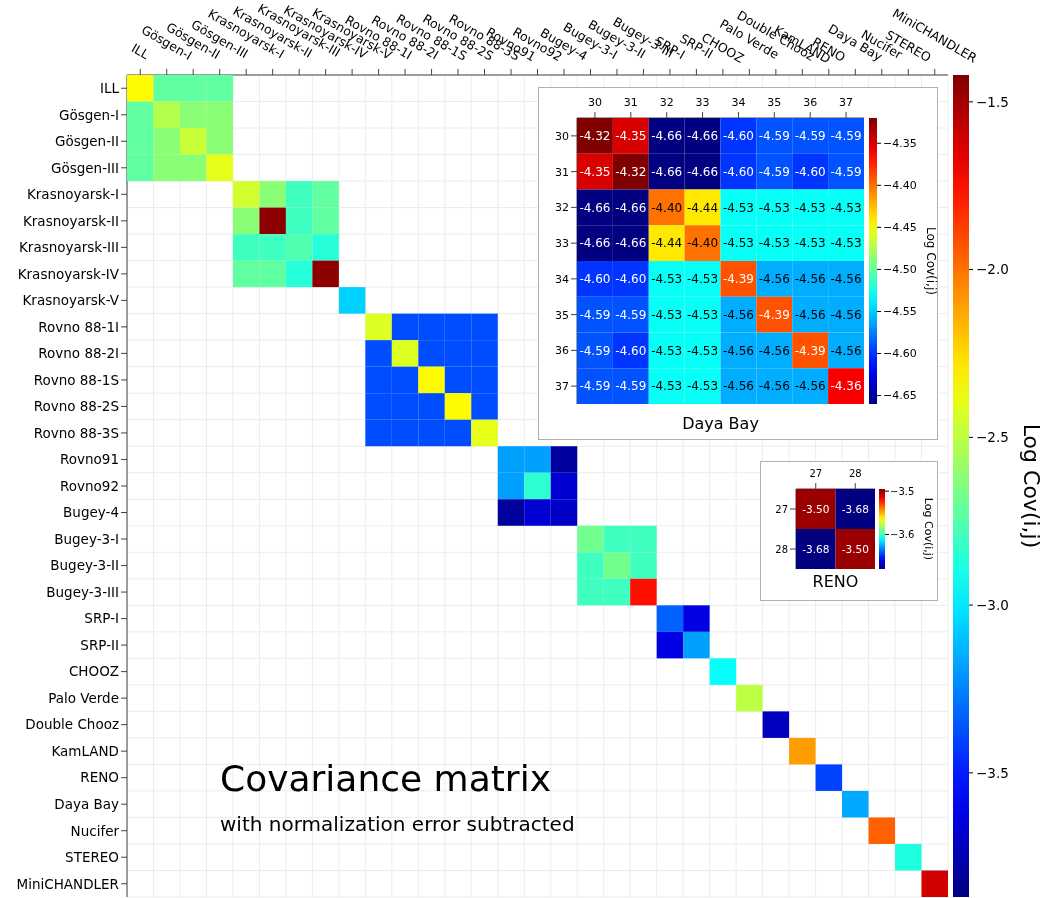 This screenshot has width=1048, height=898. What do you see at coordinates (666, 102) in the screenshot?
I see `x-tick-label: 32` at bounding box center [666, 102].